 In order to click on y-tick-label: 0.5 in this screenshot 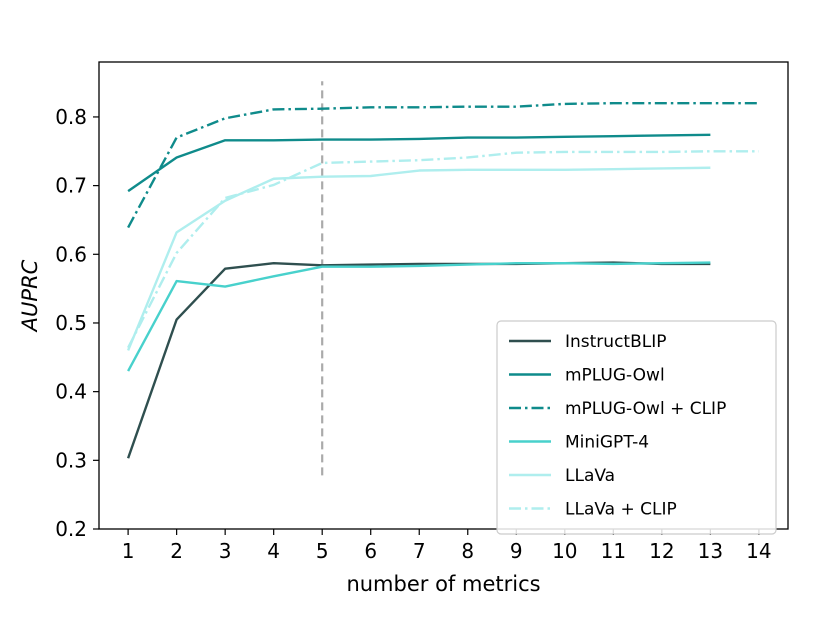, I will do `click(71, 323)`.